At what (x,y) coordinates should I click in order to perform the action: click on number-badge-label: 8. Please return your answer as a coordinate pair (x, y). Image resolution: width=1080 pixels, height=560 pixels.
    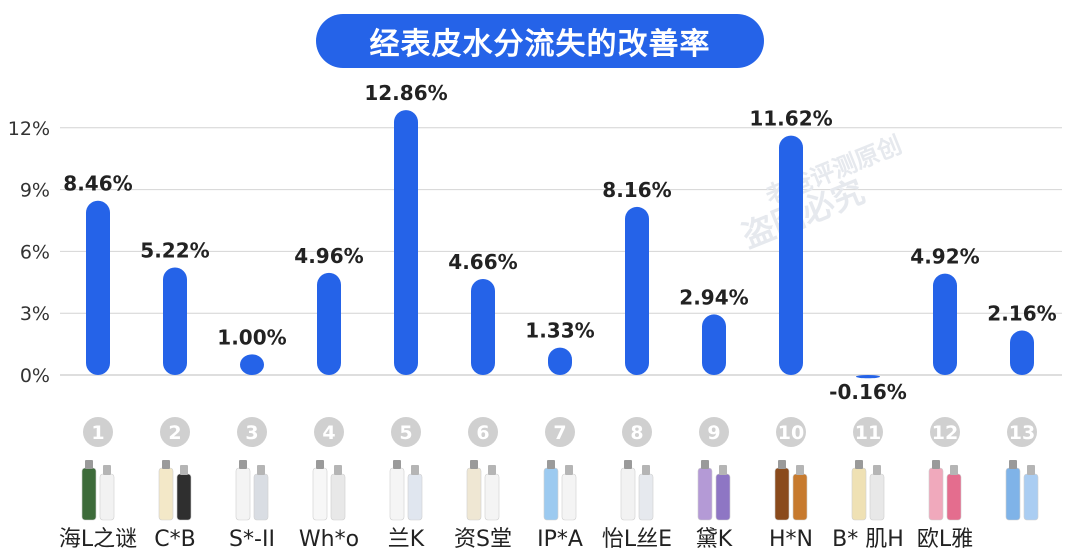
    Looking at the image, I should click on (636, 433).